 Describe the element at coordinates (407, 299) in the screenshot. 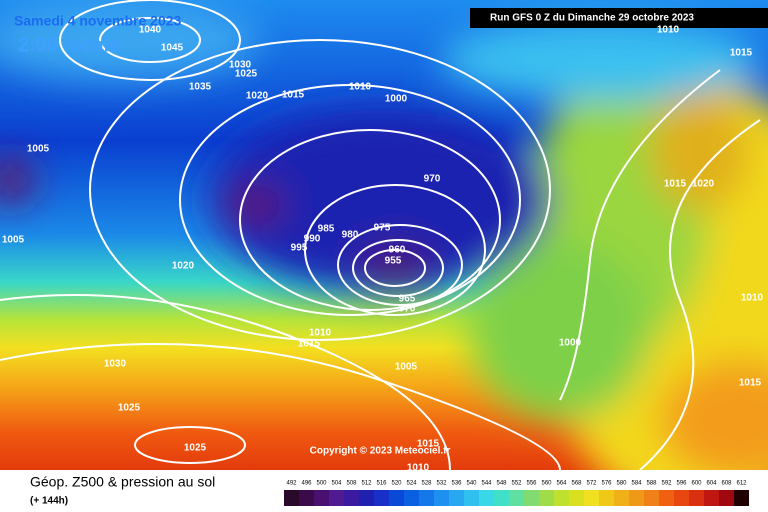

I see `isobar-label: 965` at that location.